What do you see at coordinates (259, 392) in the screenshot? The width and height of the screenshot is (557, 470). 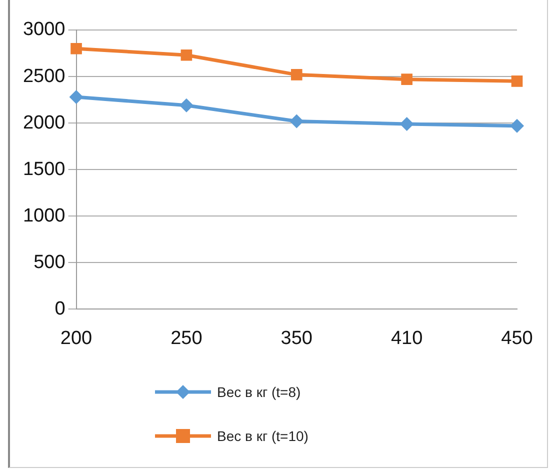 I see `legend-label: Вес в кг (t=8)` at bounding box center [259, 392].